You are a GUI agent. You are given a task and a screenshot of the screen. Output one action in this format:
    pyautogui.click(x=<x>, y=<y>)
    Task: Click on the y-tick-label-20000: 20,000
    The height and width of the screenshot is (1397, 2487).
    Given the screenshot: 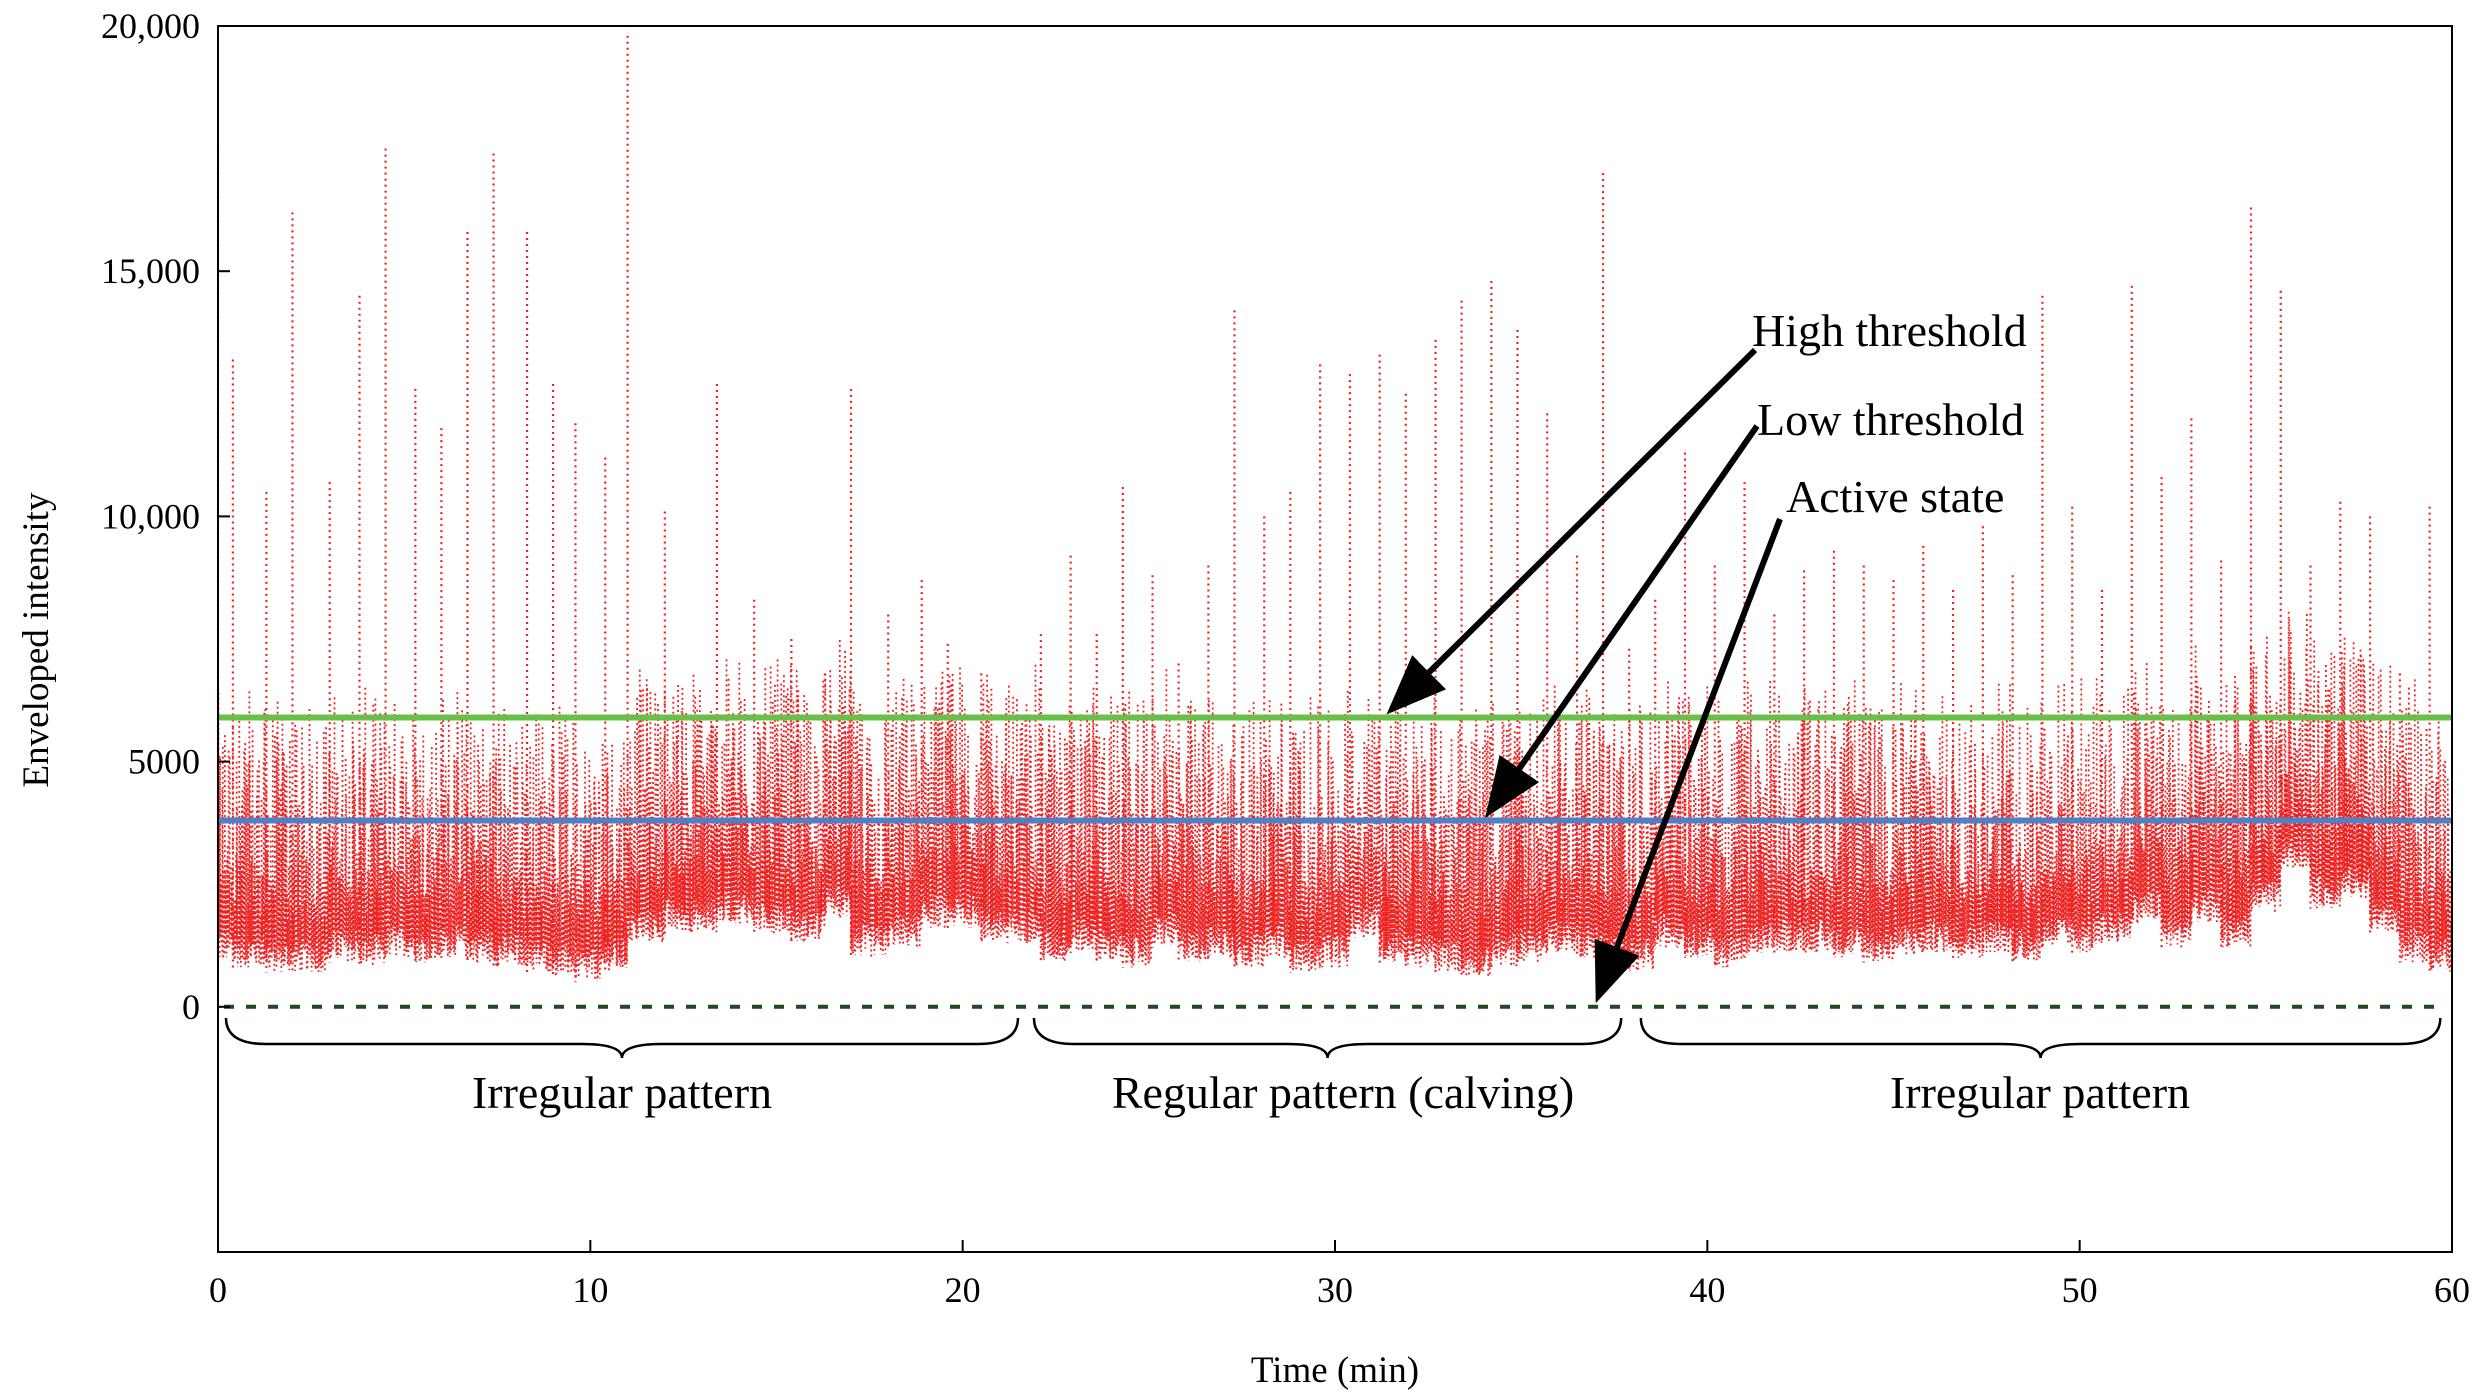 What is the action you would take?
    pyautogui.click(x=150, y=26)
    